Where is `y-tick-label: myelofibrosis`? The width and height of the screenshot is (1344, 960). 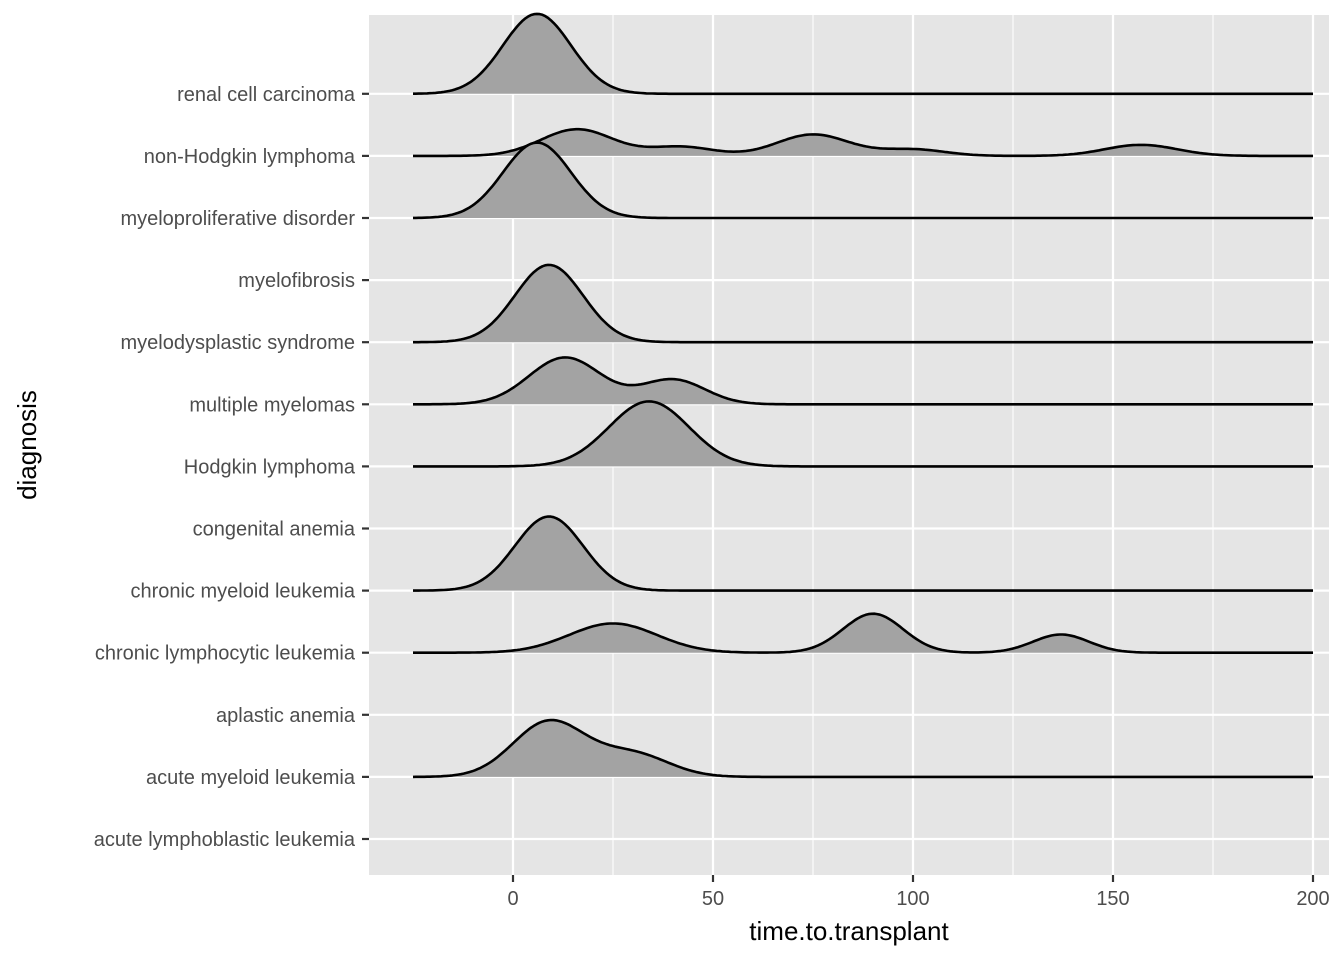 y-tick-label: myelofibrosis is located at coordinates (296, 281).